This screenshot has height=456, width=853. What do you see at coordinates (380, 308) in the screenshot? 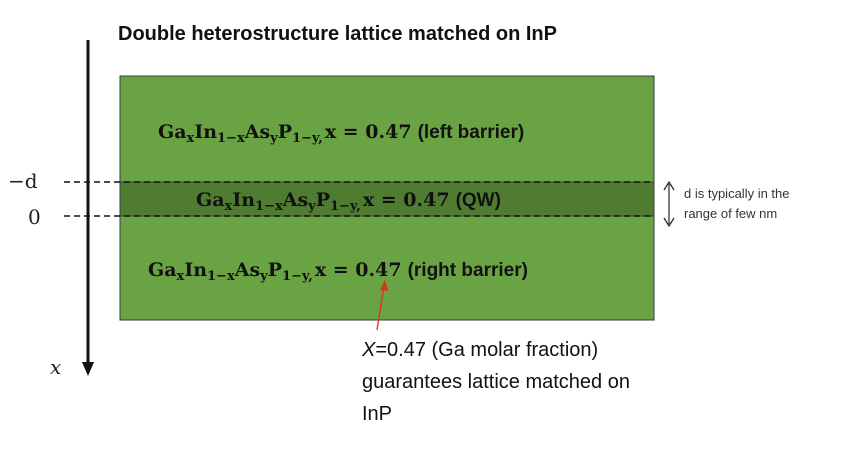
I see `pointer-arrow-line` at bounding box center [380, 308].